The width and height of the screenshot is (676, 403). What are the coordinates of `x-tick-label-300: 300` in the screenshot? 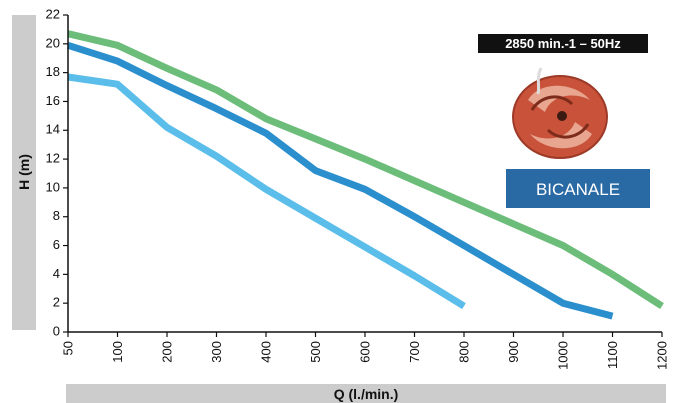 It's located at (216, 352).